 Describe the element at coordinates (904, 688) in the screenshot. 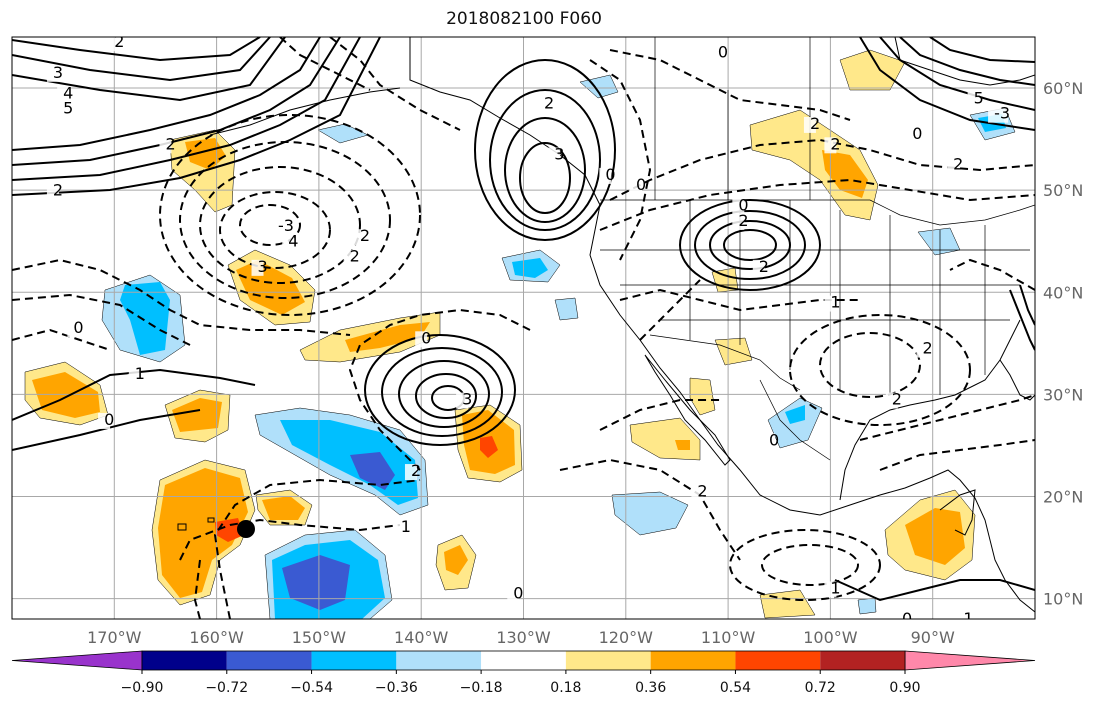

I see `colorbar-tick-label: 0.90` at that location.